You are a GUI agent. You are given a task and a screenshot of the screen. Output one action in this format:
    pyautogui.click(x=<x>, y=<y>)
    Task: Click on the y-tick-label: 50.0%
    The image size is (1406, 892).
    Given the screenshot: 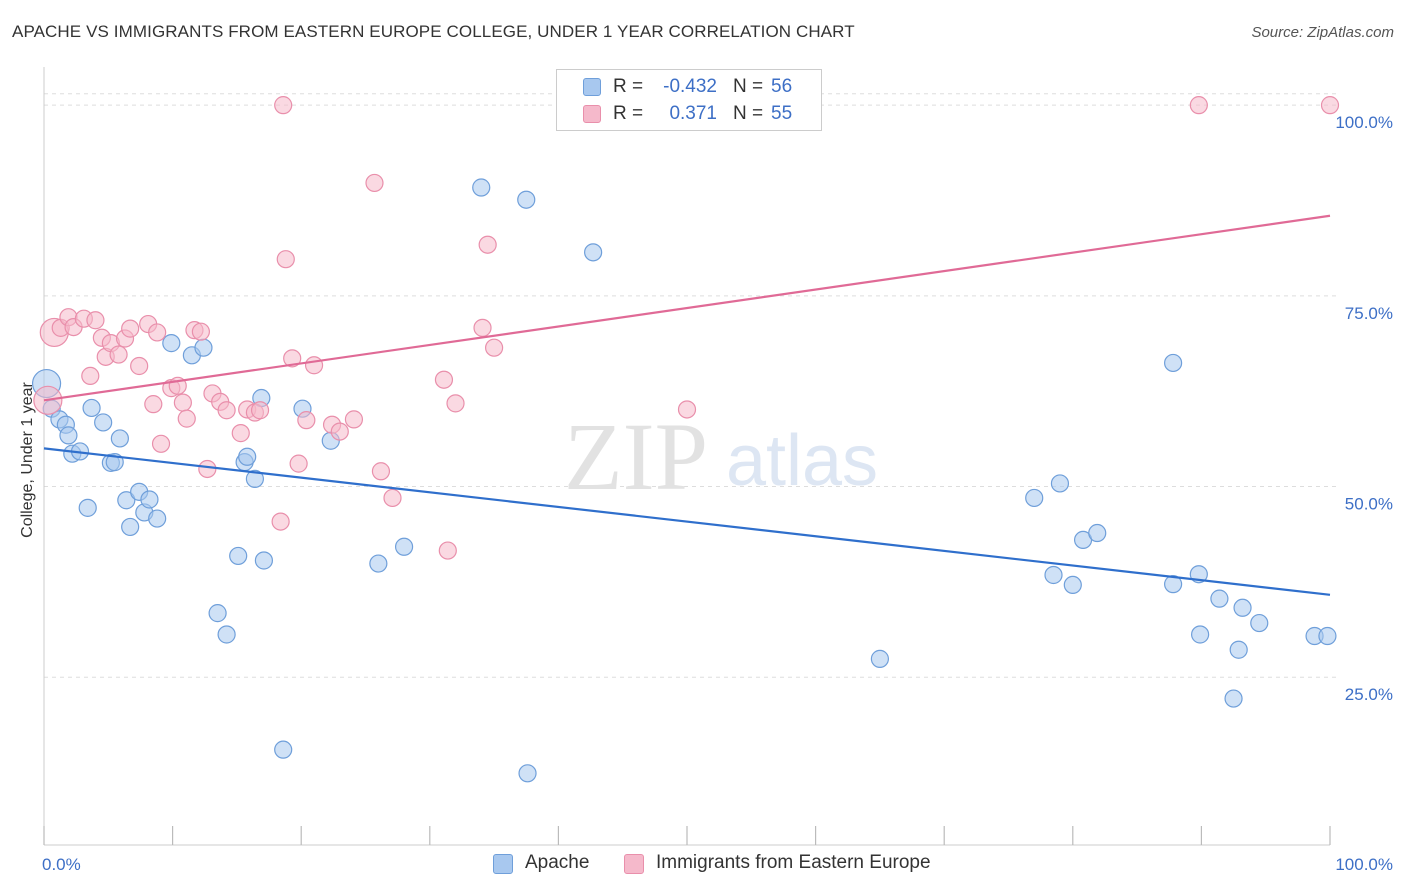 What is the action you would take?
    pyautogui.click(x=1369, y=504)
    